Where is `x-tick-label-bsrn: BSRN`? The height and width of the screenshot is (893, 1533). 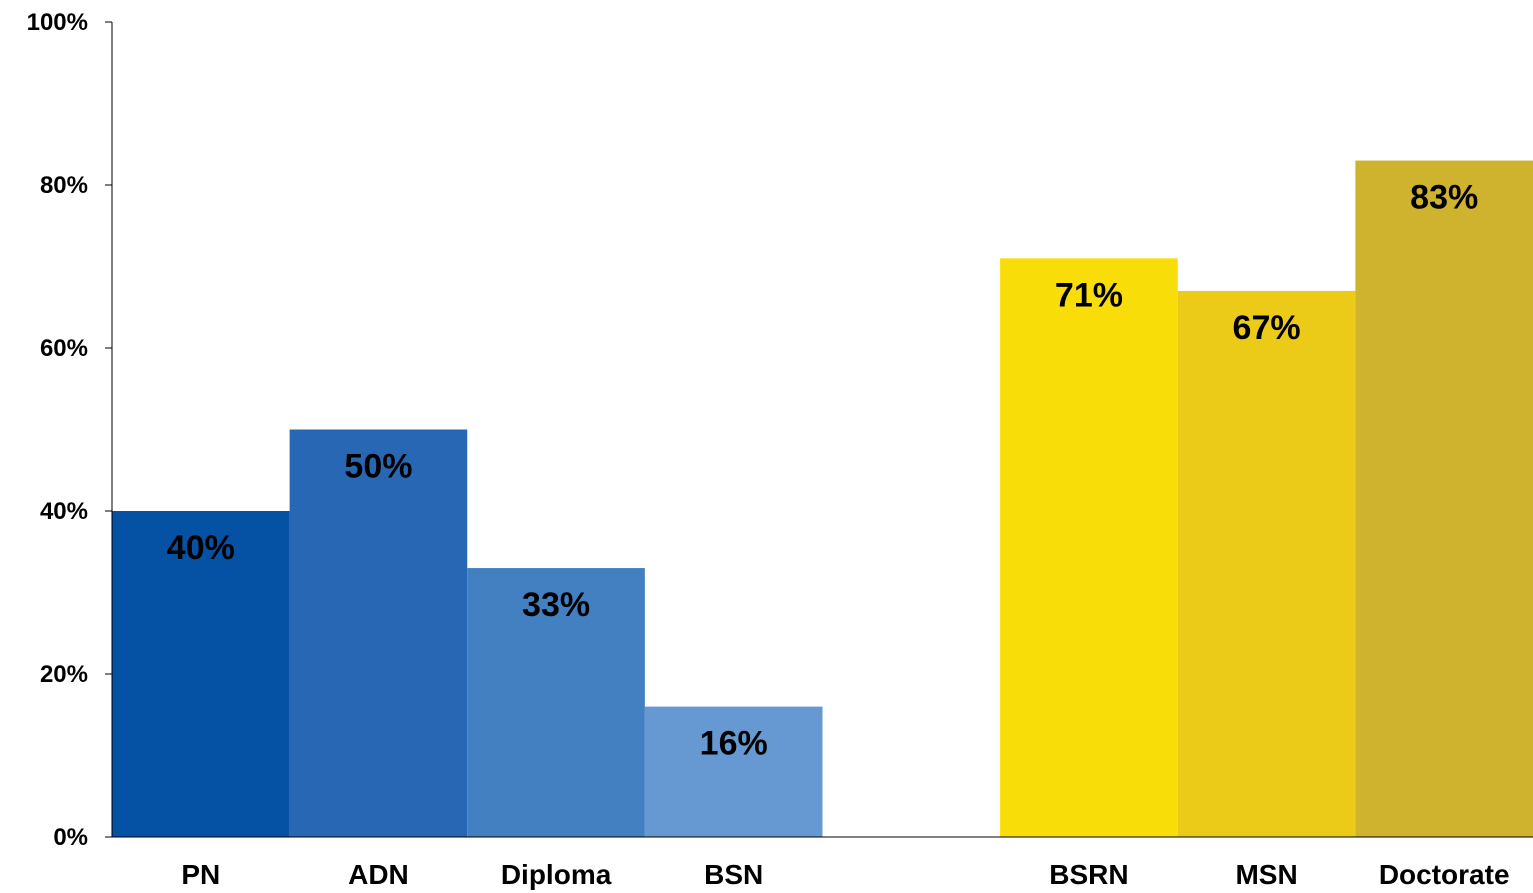
x-tick-label-bsrn: BSRN is located at coordinates (1088, 874).